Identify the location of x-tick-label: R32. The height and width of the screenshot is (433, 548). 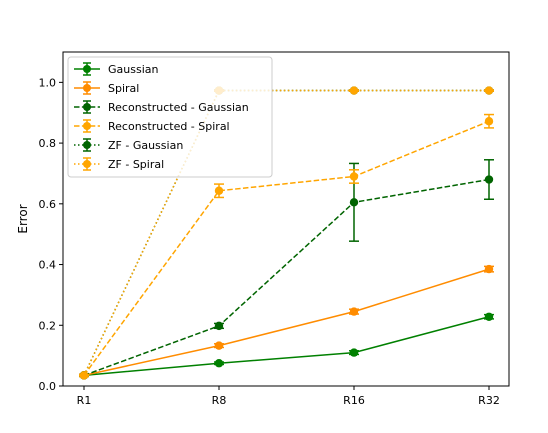
(489, 400).